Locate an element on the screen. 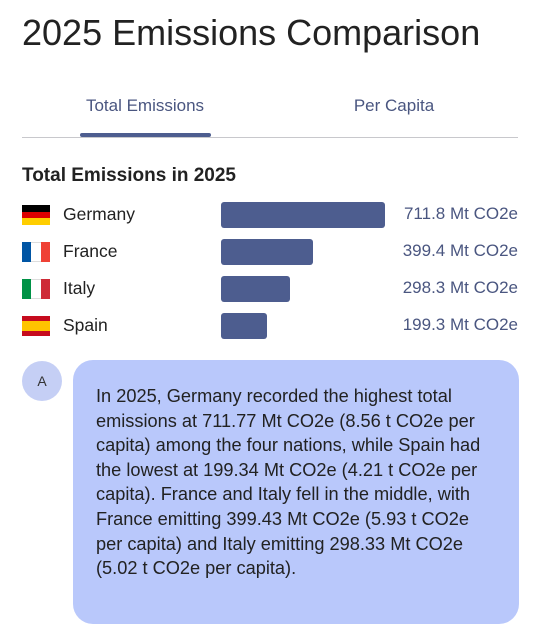  value-label: 199.3 Mt CO2e is located at coordinates (460, 324).